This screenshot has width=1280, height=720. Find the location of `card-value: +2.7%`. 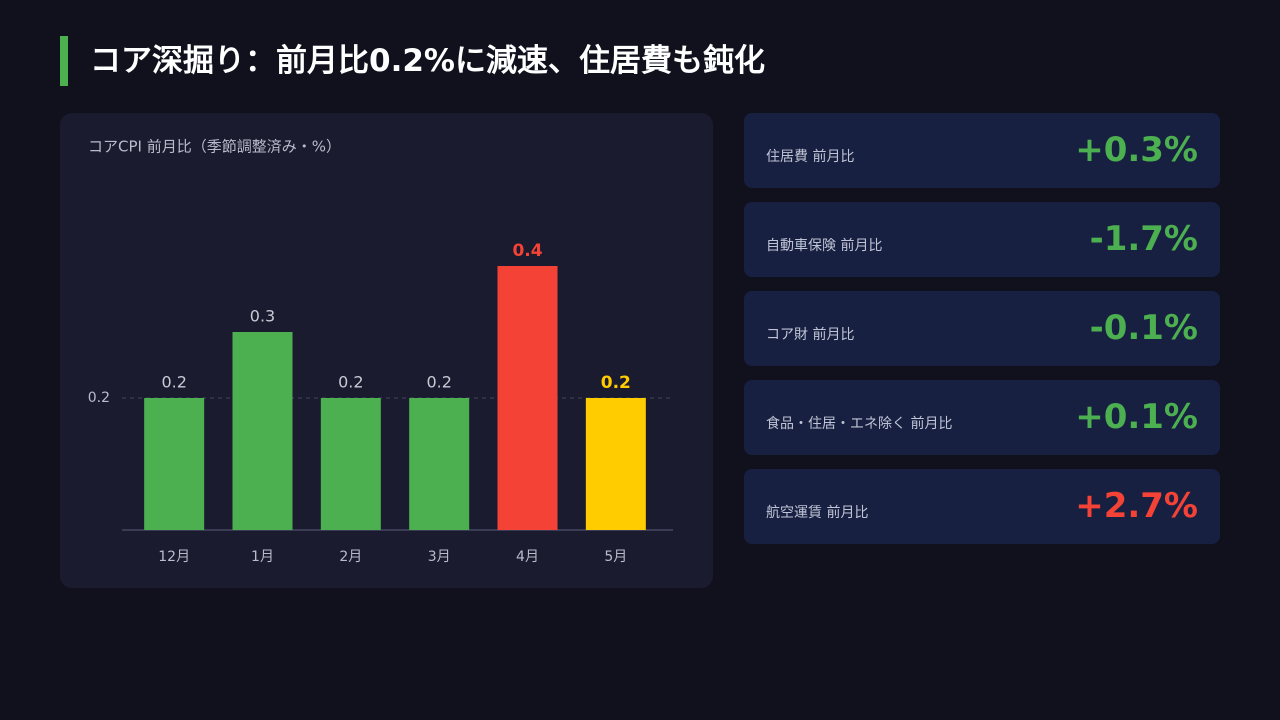

card-value: +2.7% is located at coordinates (1136, 506).